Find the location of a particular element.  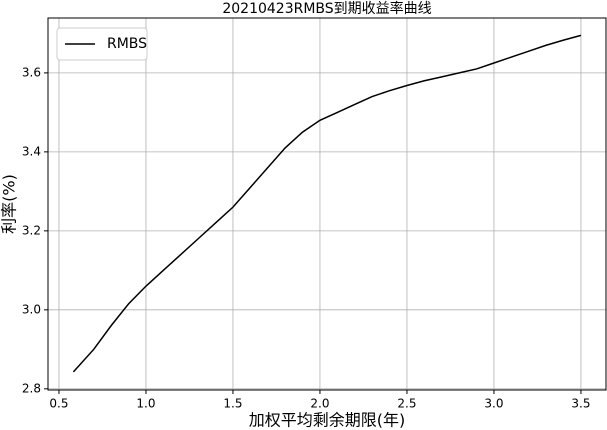

legend-label: RMBS is located at coordinates (127, 44).